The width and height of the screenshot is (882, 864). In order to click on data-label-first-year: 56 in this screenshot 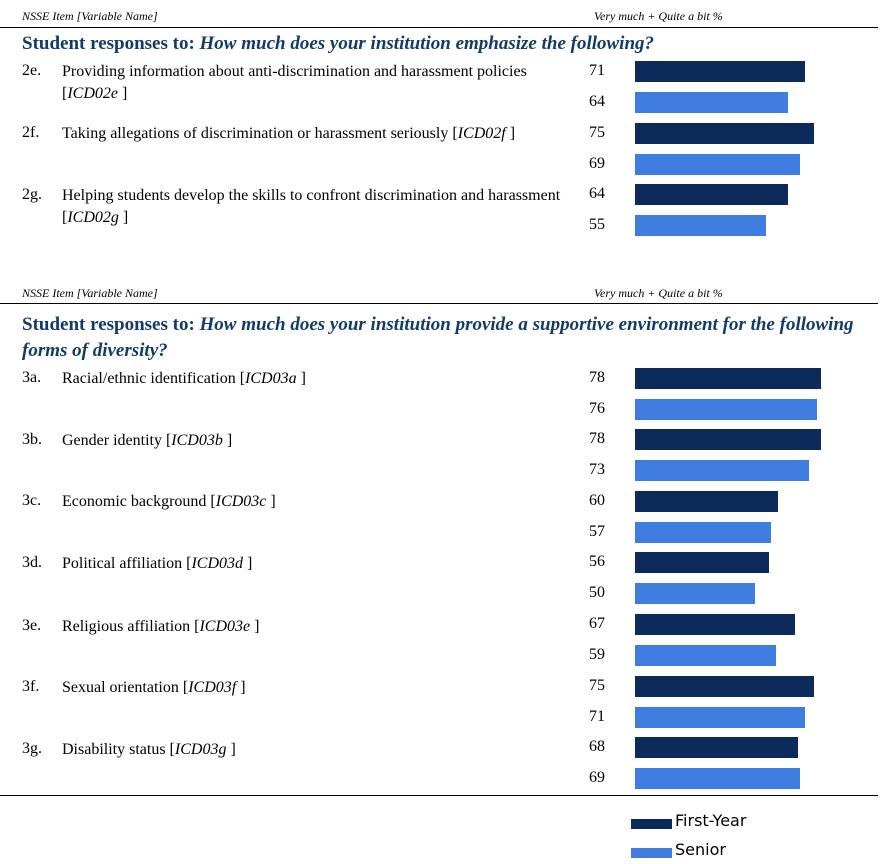, I will do `click(597, 561)`.